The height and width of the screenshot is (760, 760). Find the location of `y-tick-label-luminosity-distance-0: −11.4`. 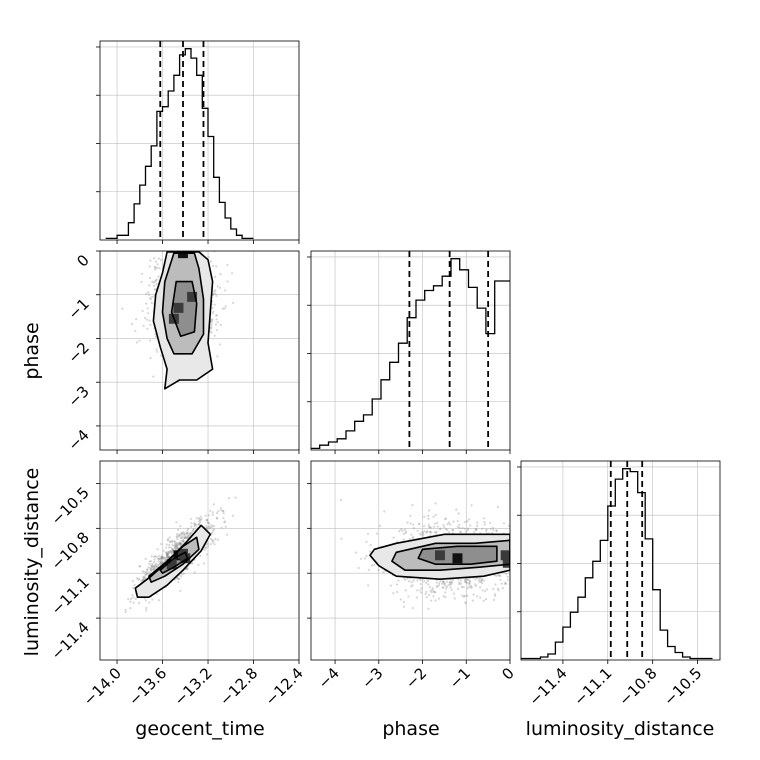

y-tick-label-luminosity-distance-0: −11.4 is located at coordinates (70, 640).